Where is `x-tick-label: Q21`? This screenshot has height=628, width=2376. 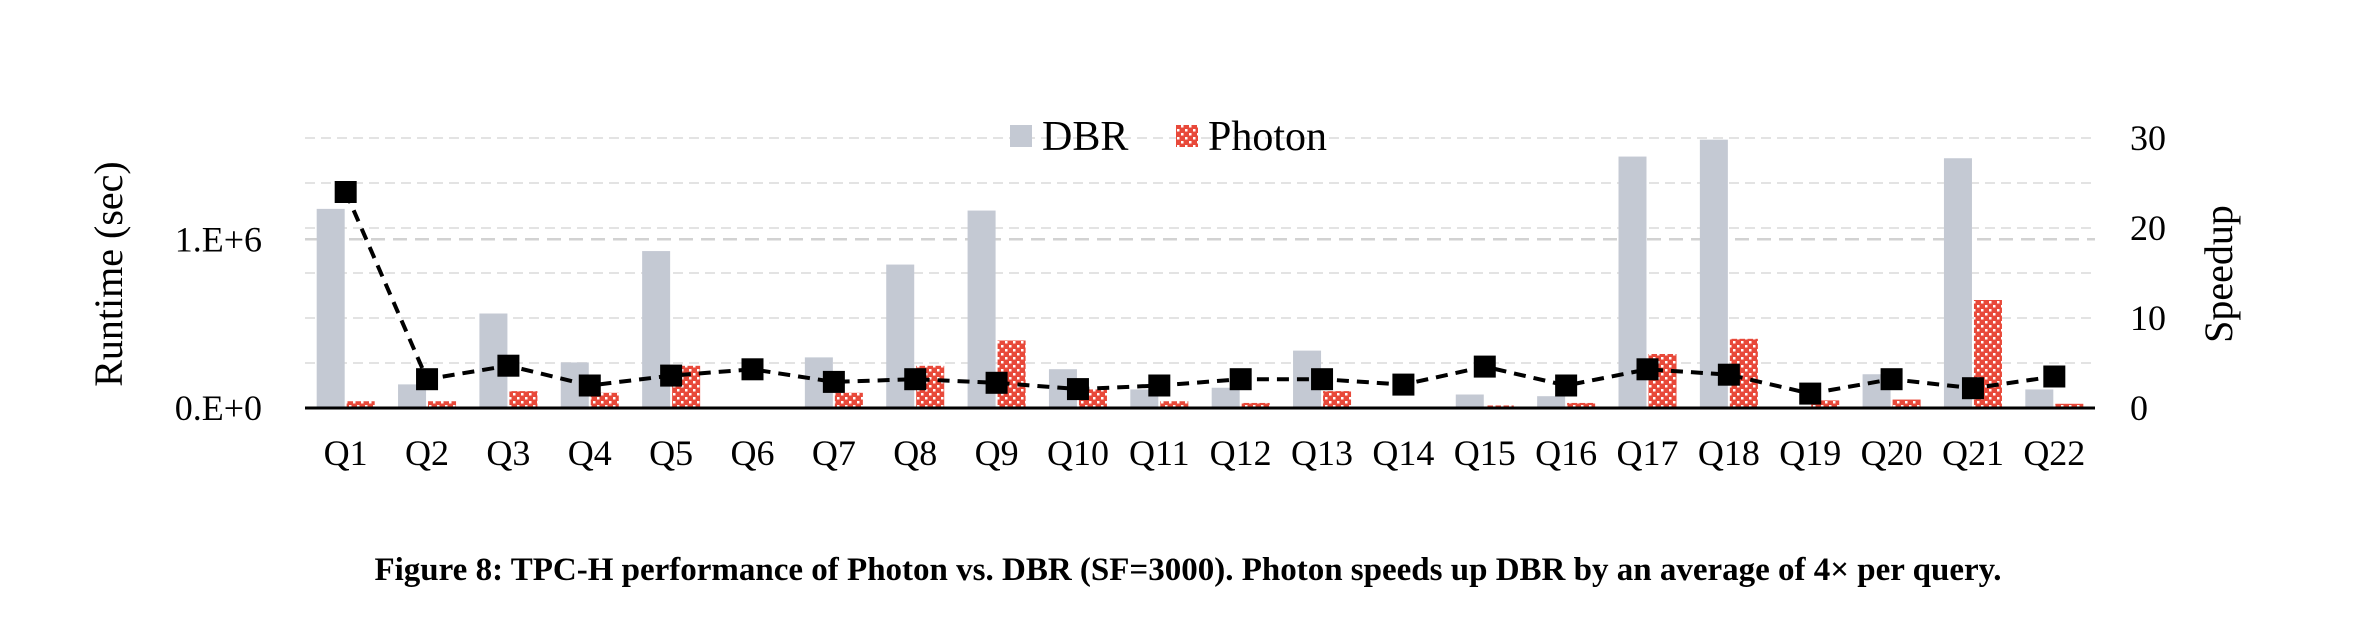 x-tick-label: Q21 is located at coordinates (1973, 453).